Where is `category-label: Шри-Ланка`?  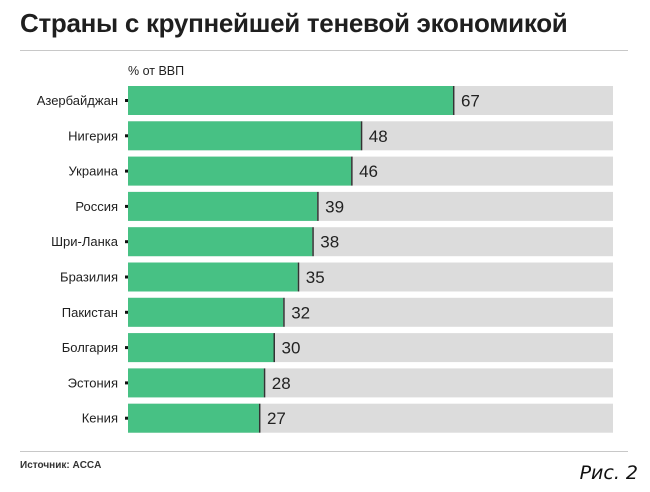 category-label: Шри-Ланка is located at coordinates (85, 241).